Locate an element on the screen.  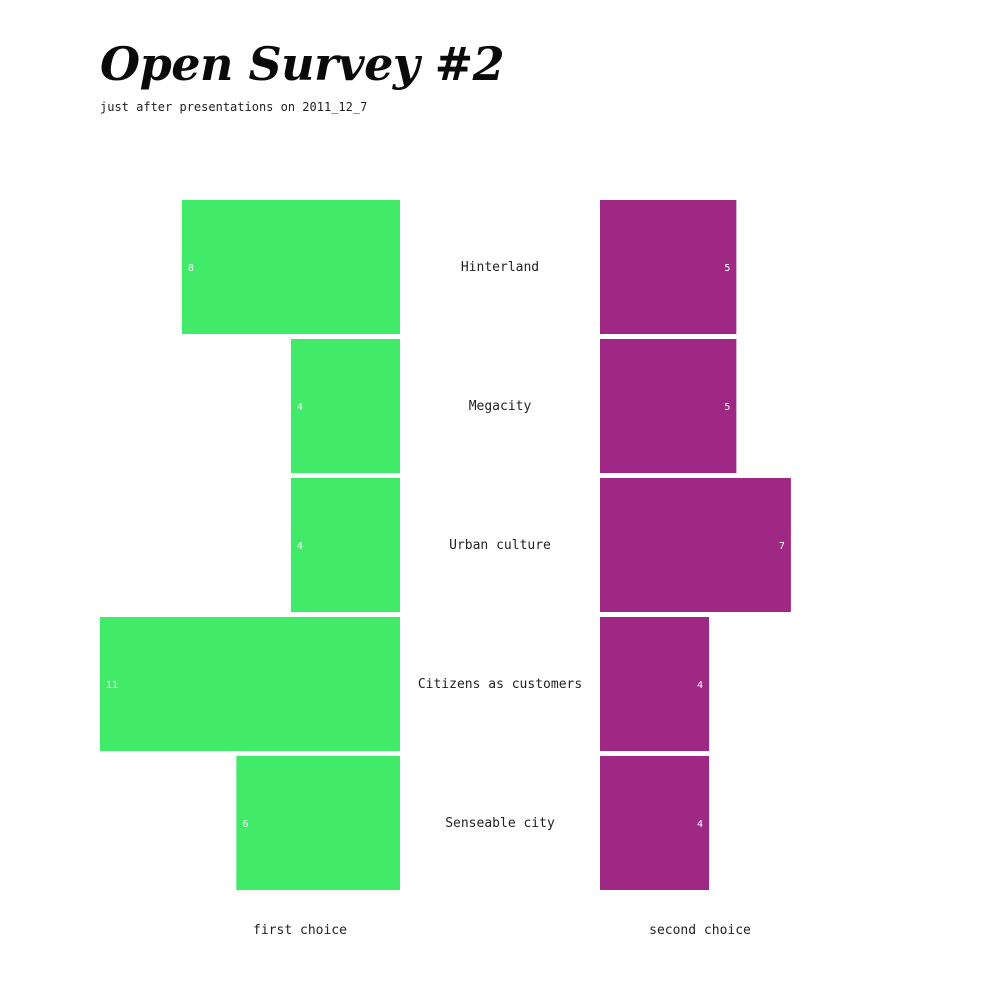
bar-first-choice-citizens-as-customers is located at coordinates (250, 684).